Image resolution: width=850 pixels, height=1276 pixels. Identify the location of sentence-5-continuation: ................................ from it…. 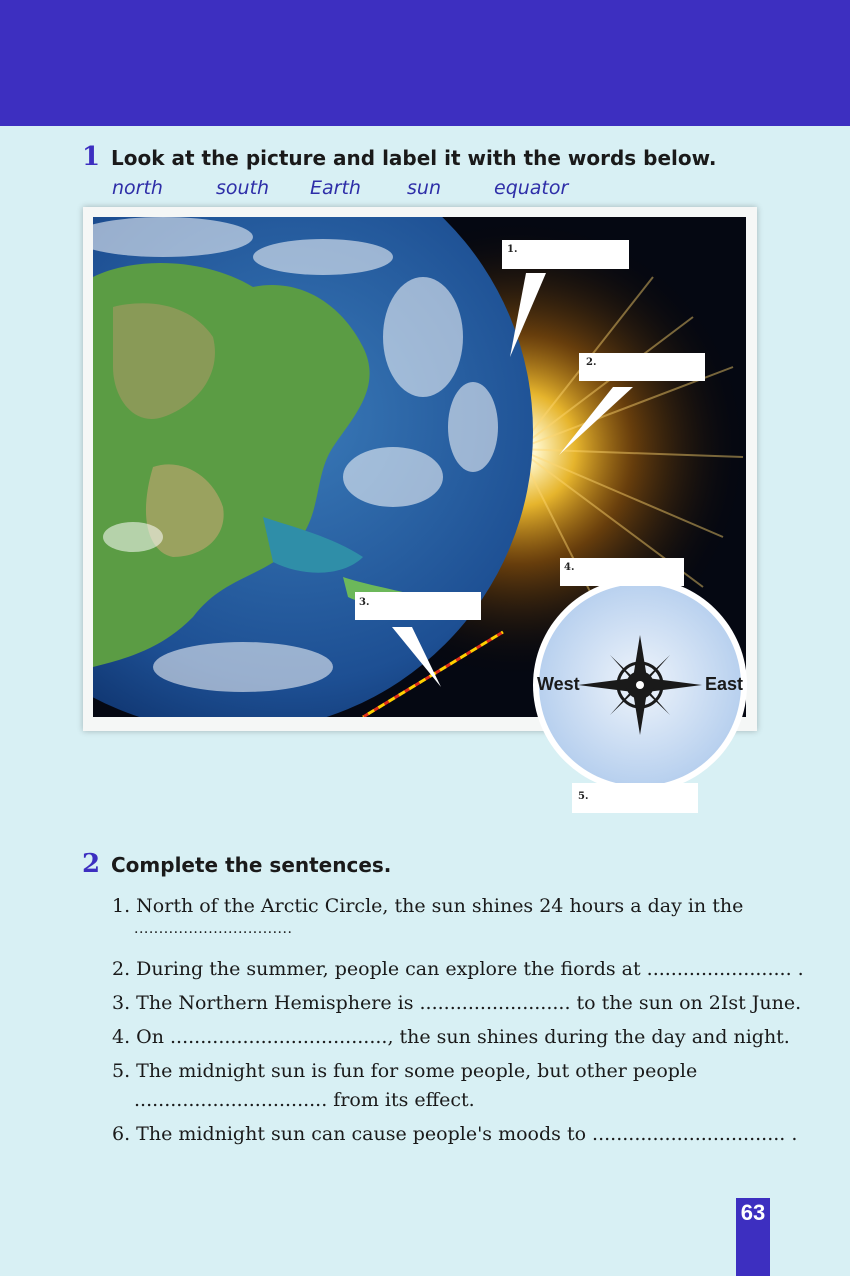
(304, 1100).